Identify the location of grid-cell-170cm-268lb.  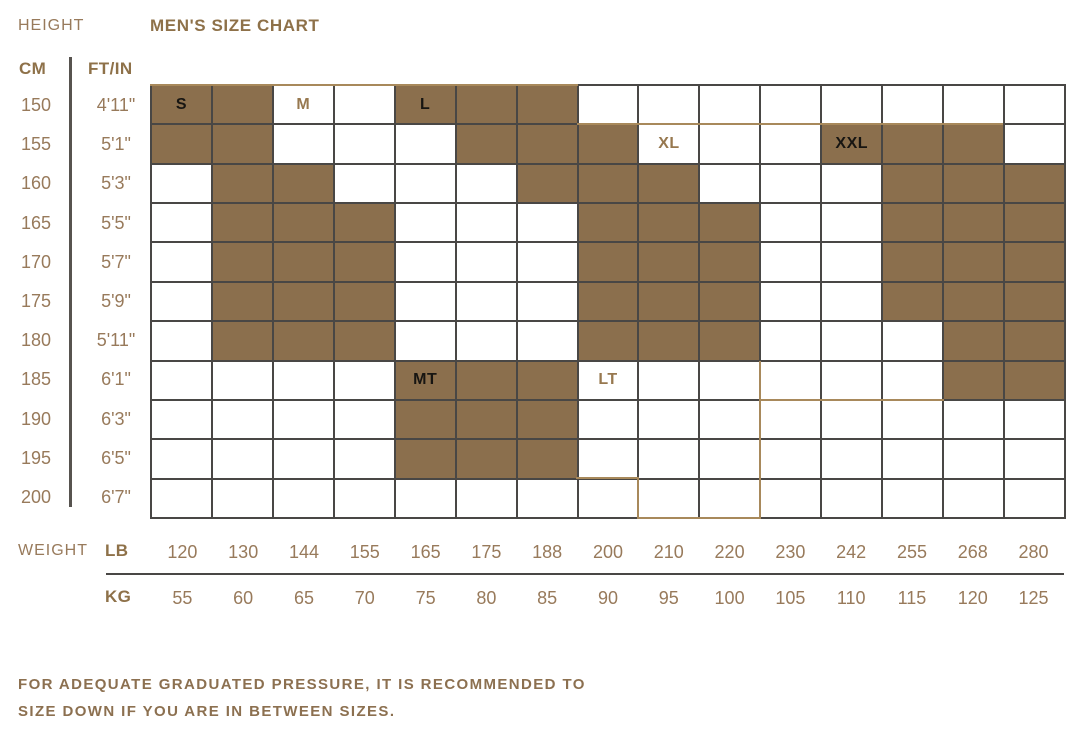
(974, 262).